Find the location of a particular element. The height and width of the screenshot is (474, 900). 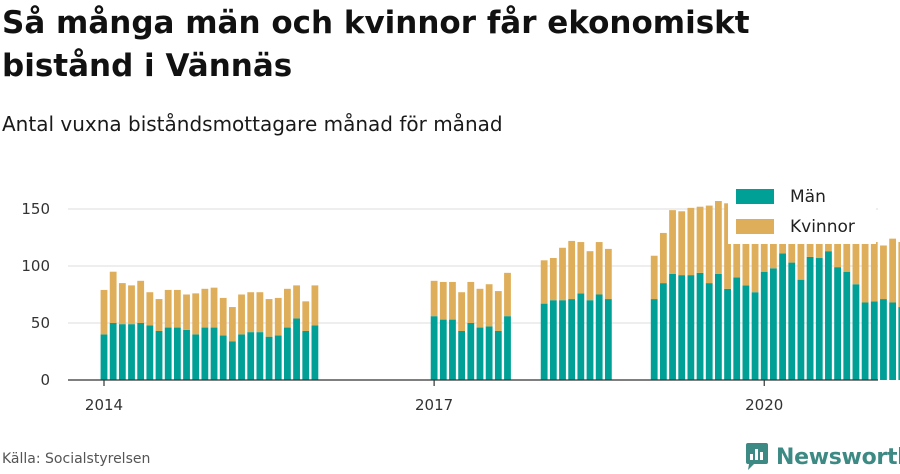

y-tick-label: 100 is located at coordinates (35, 266).